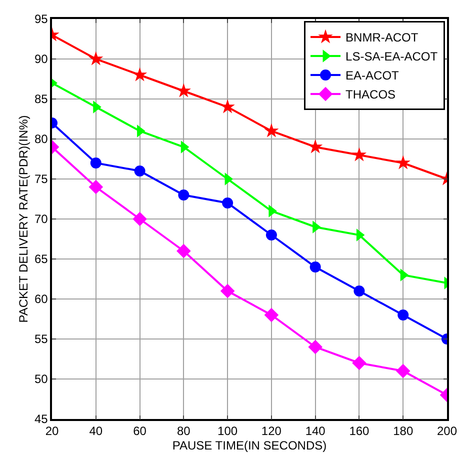 The width and height of the screenshot is (469, 463). What do you see at coordinates (41, 99) in the screenshot?
I see `y-tick-label: 85` at bounding box center [41, 99].